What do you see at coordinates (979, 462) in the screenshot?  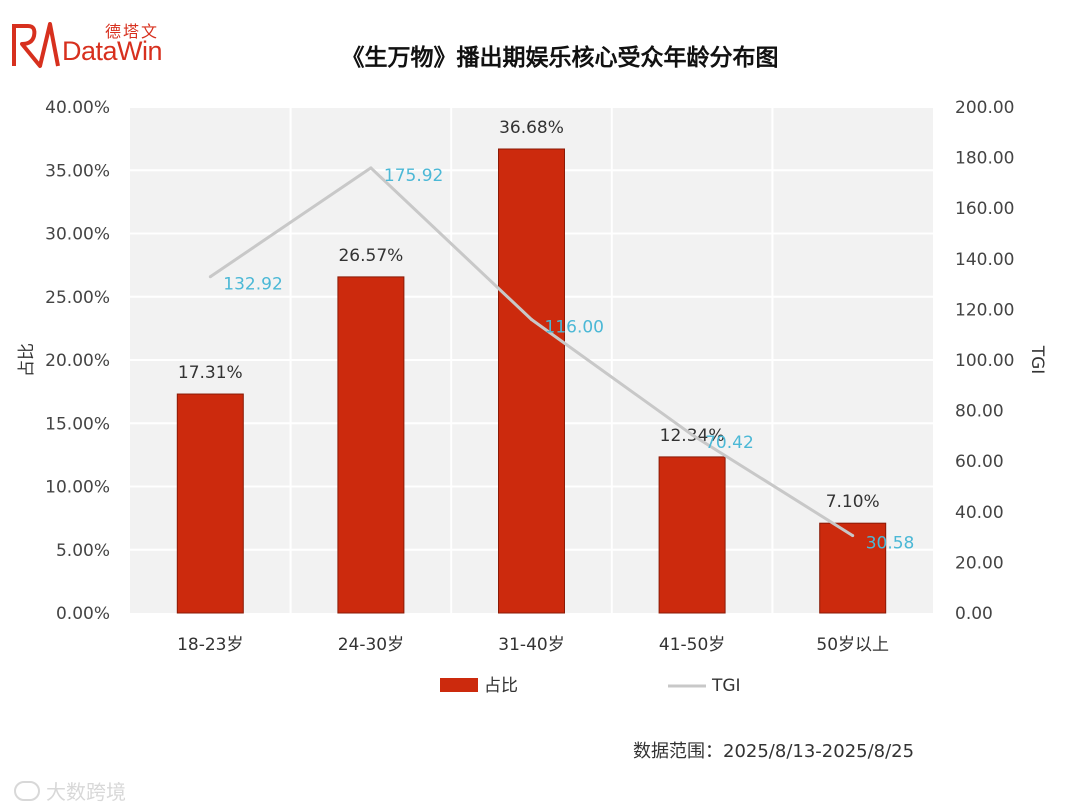 I see `y2-tick-label: 60.00` at bounding box center [979, 462].